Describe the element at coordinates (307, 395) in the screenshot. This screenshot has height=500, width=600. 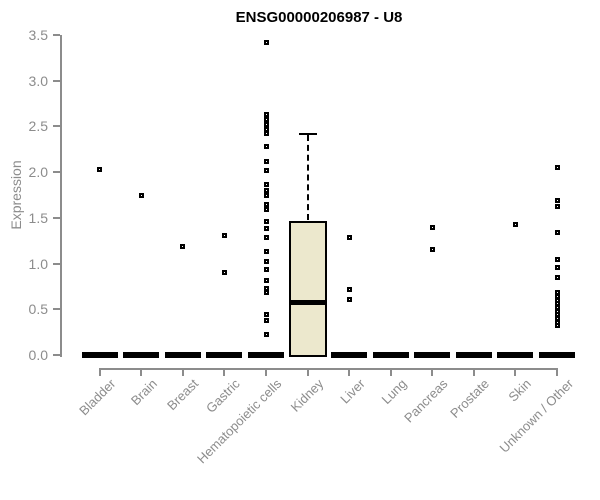
I see `category-label: Kidney` at that location.